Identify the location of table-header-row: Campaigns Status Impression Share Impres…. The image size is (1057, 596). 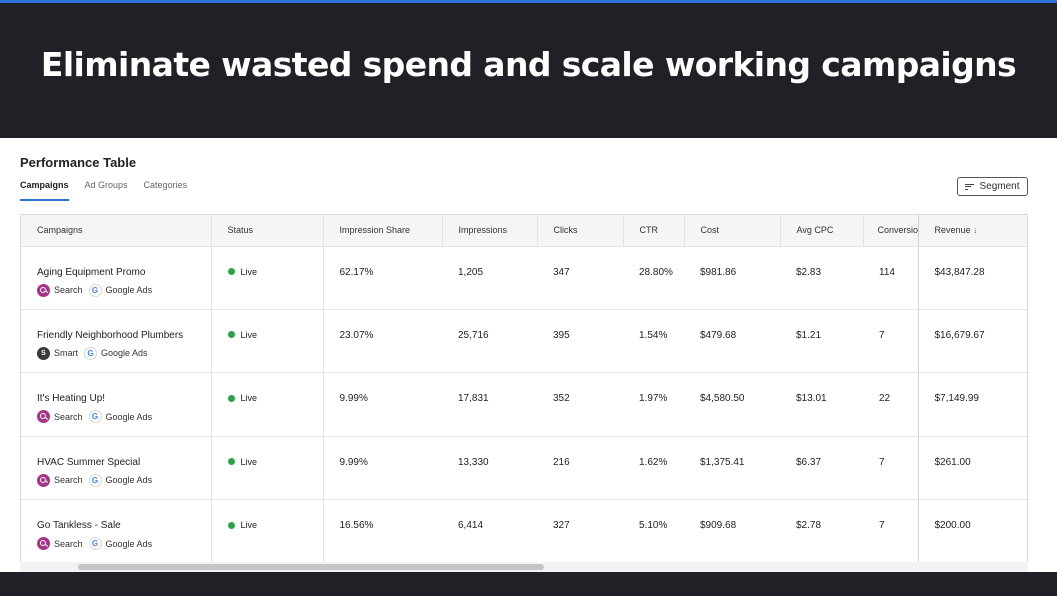
(524, 230).